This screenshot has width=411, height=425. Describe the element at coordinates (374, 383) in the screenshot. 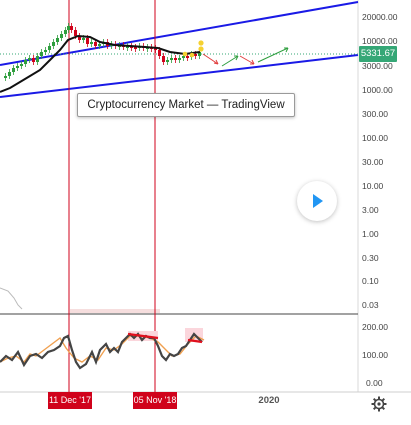

I see `indicator-tick: 0.00` at that location.